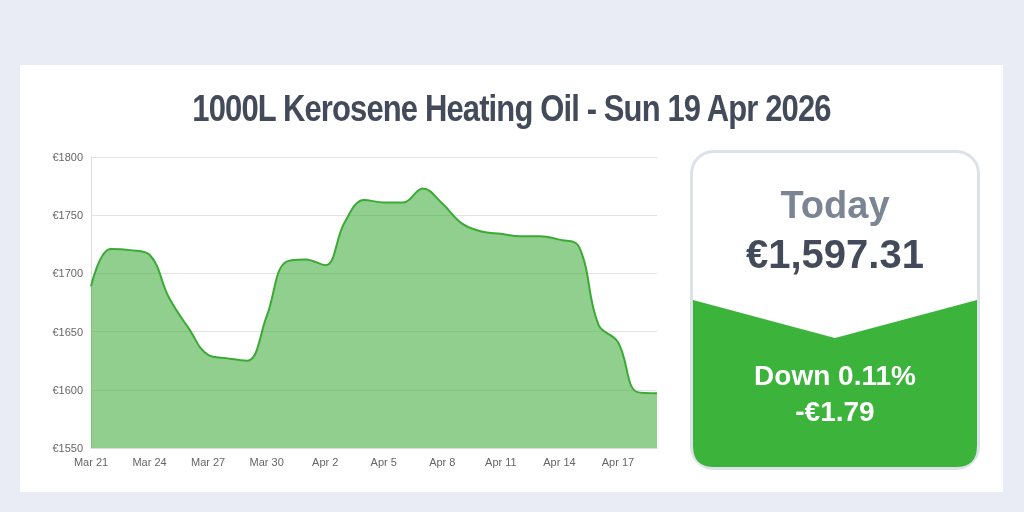  I want to click on x-tick-label: Mar 24, so click(149, 461).